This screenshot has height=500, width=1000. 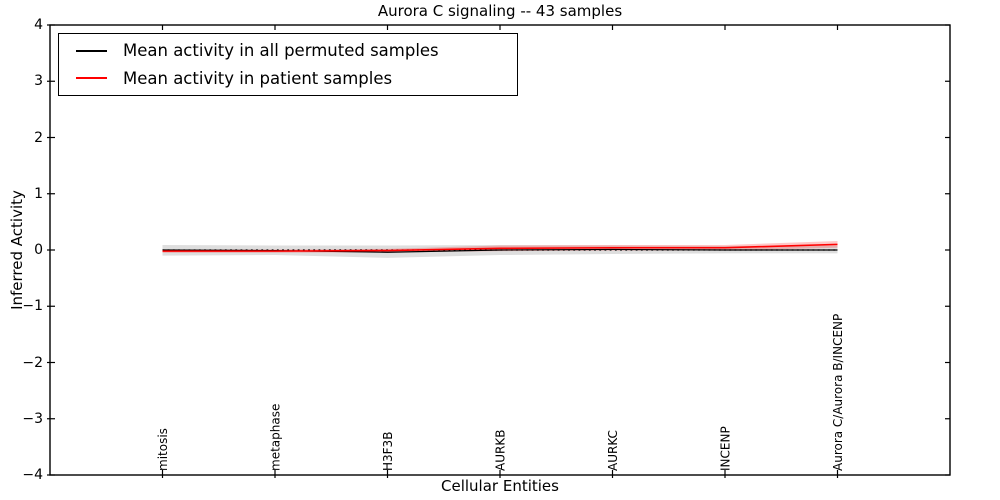 I want to click on y-tick-label: 2, so click(x=38, y=137).